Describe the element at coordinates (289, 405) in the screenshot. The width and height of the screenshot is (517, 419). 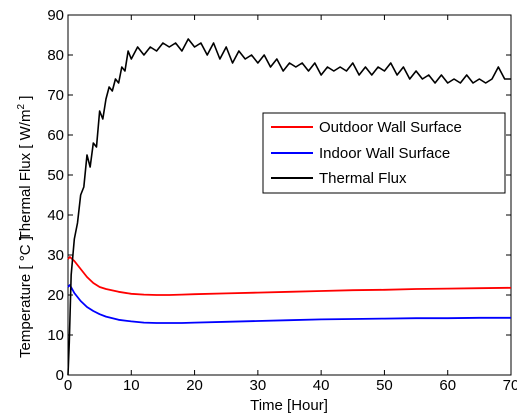
I see `x-axis-label: Time [Hour]` at that location.